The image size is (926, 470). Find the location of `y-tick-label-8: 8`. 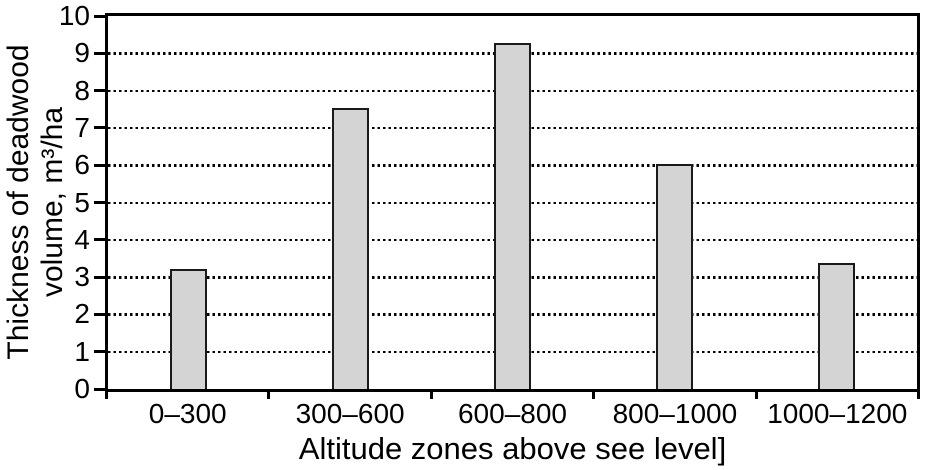

y-tick-label-8: 8 is located at coordinates (82, 90).